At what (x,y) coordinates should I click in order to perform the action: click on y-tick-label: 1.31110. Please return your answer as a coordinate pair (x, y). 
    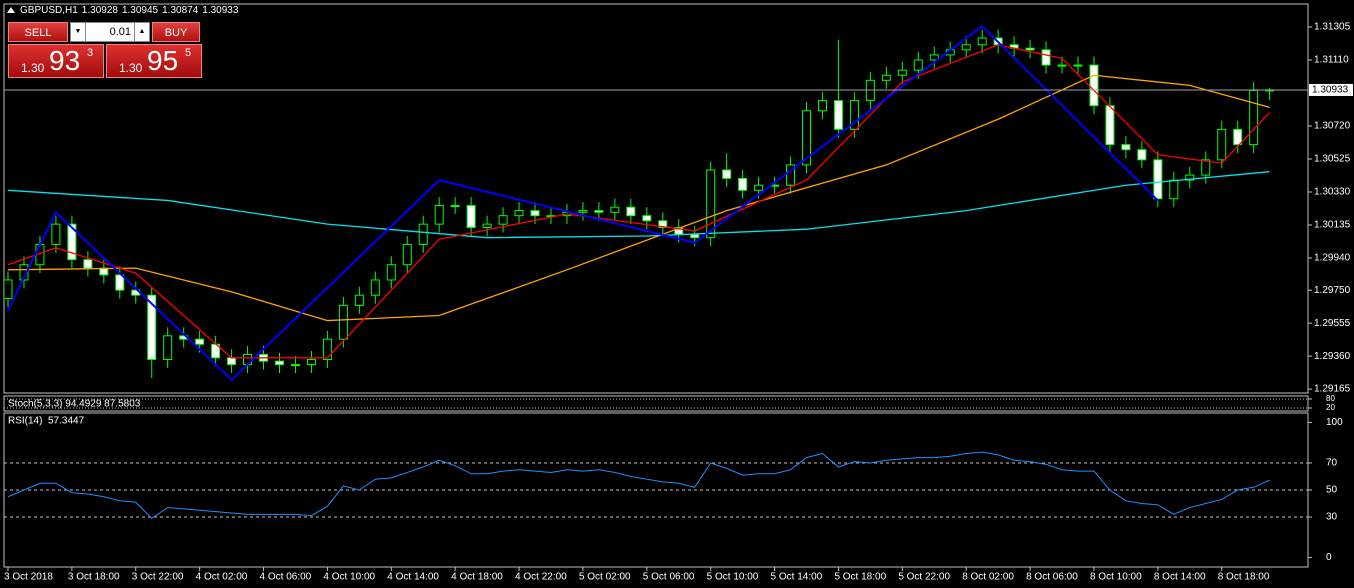
    Looking at the image, I should click on (1331, 60).